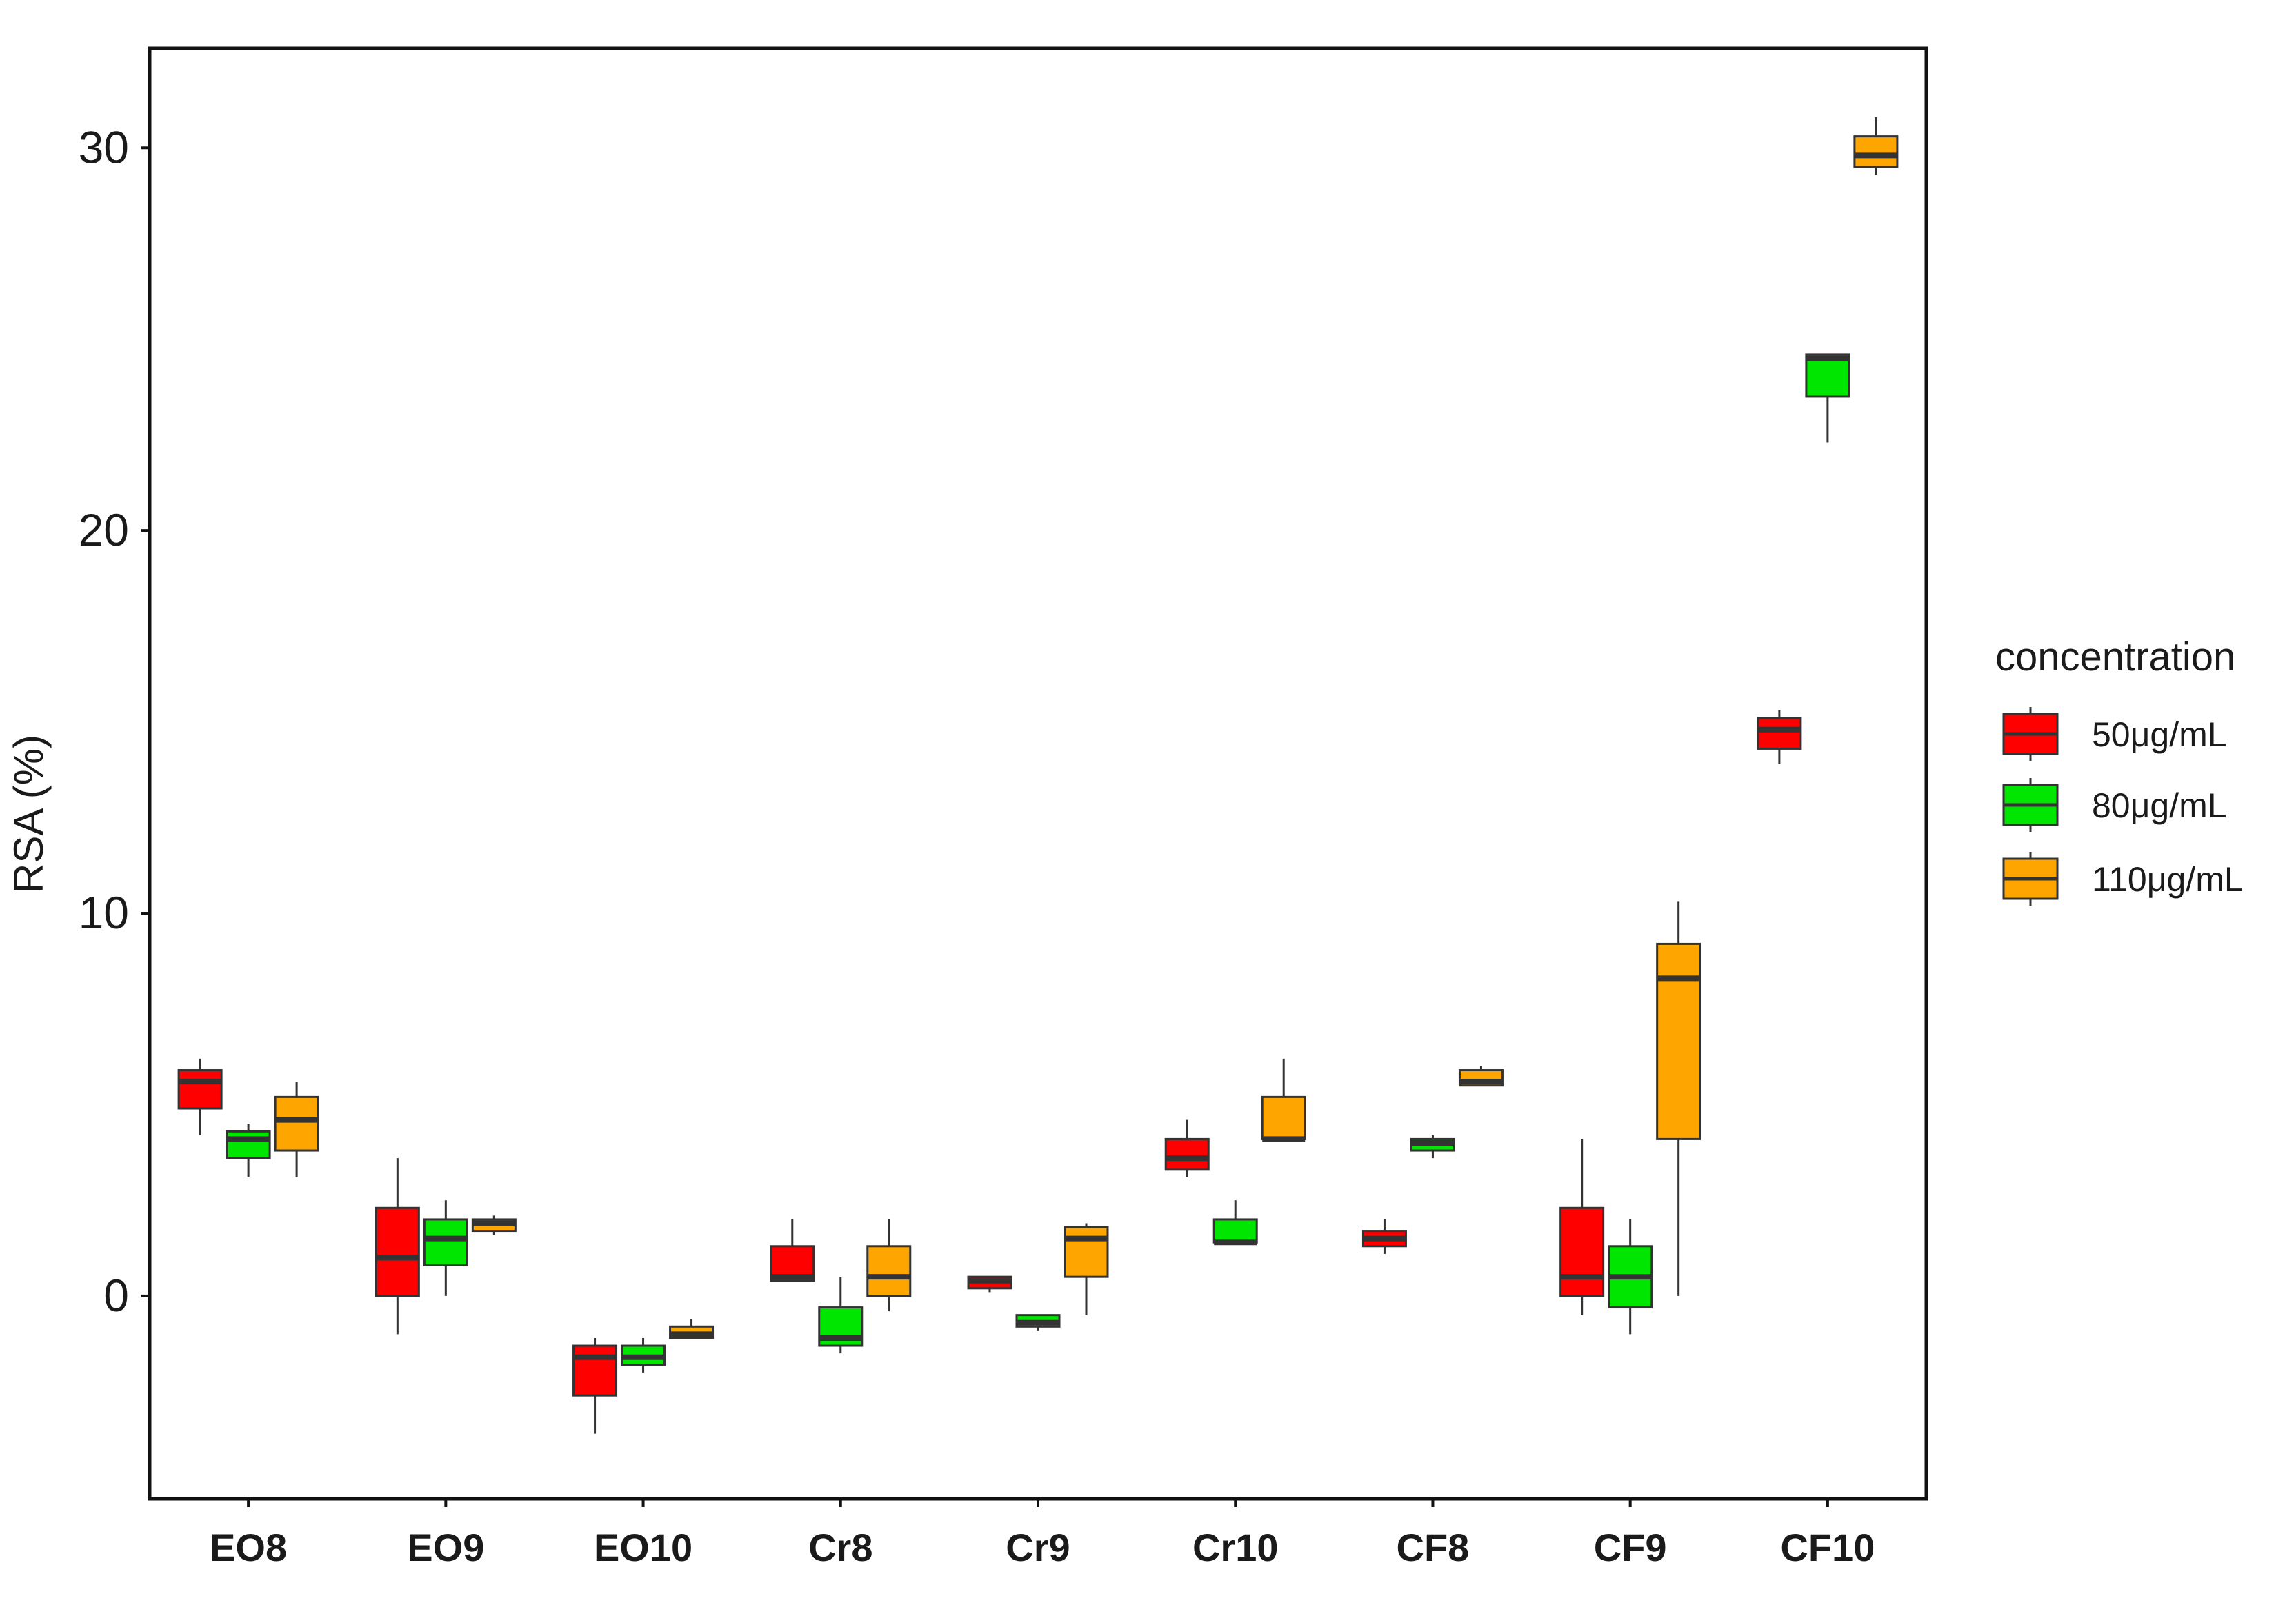 The width and height of the screenshot is (2296, 1614). I want to click on legend-label: 50μg/mL, so click(2159, 735).